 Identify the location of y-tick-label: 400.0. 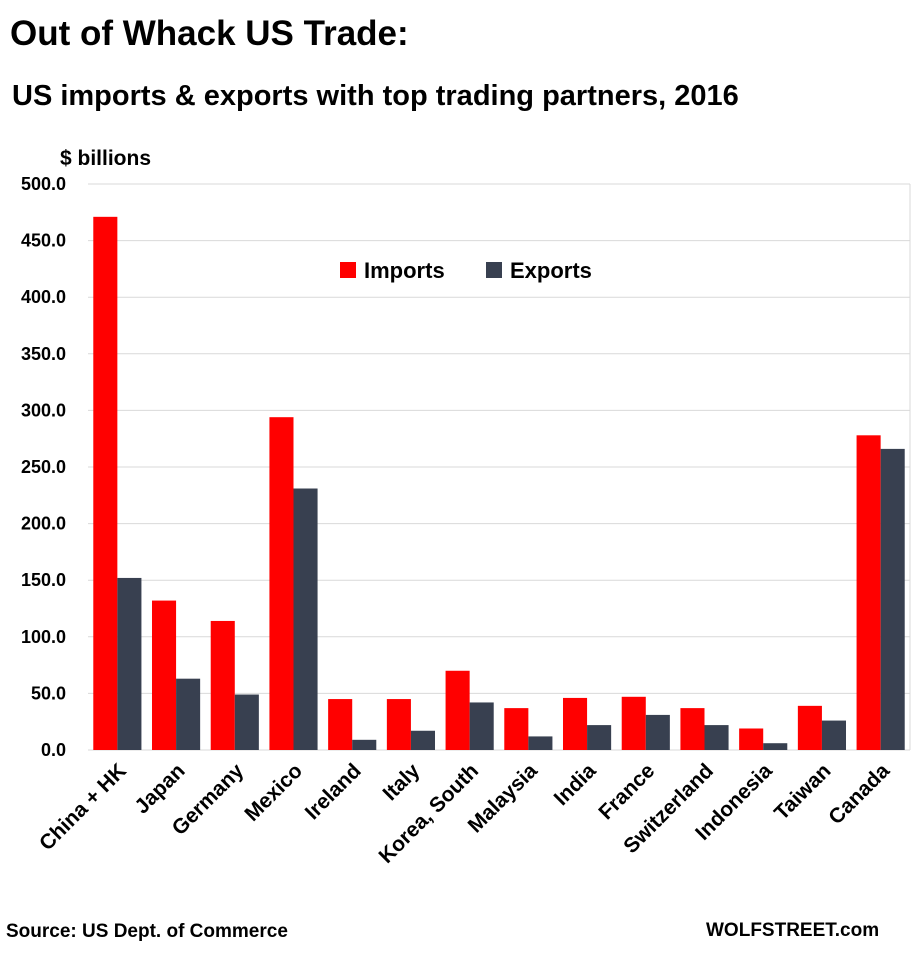
(43, 297).